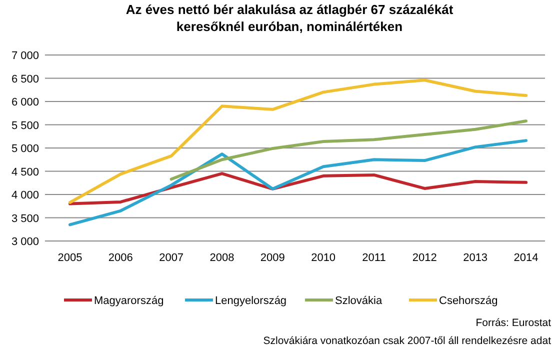 Image resolution: width=559 pixels, height=347 pixels. What do you see at coordinates (323, 258) in the screenshot?
I see `x-tick-label: 2010` at bounding box center [323, 258].